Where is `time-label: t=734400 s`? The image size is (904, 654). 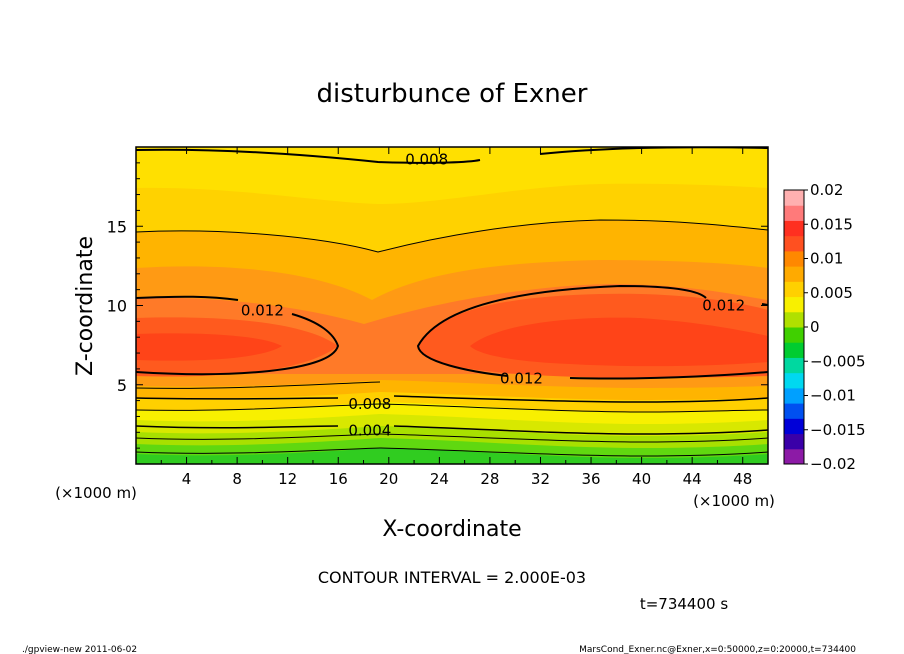
time-label: t=734400 s is located at coordinates (684, 604).